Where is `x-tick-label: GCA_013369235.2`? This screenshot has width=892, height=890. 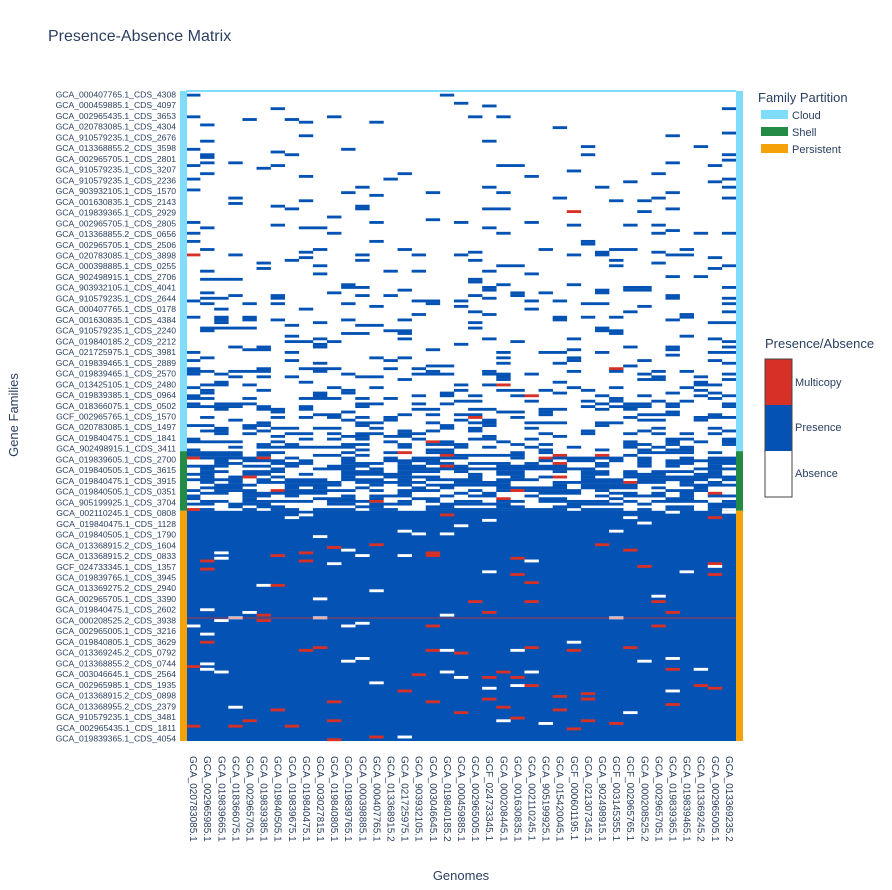 x-tick-label: GCA_013369235.2 is located at coordinates (728, 799).